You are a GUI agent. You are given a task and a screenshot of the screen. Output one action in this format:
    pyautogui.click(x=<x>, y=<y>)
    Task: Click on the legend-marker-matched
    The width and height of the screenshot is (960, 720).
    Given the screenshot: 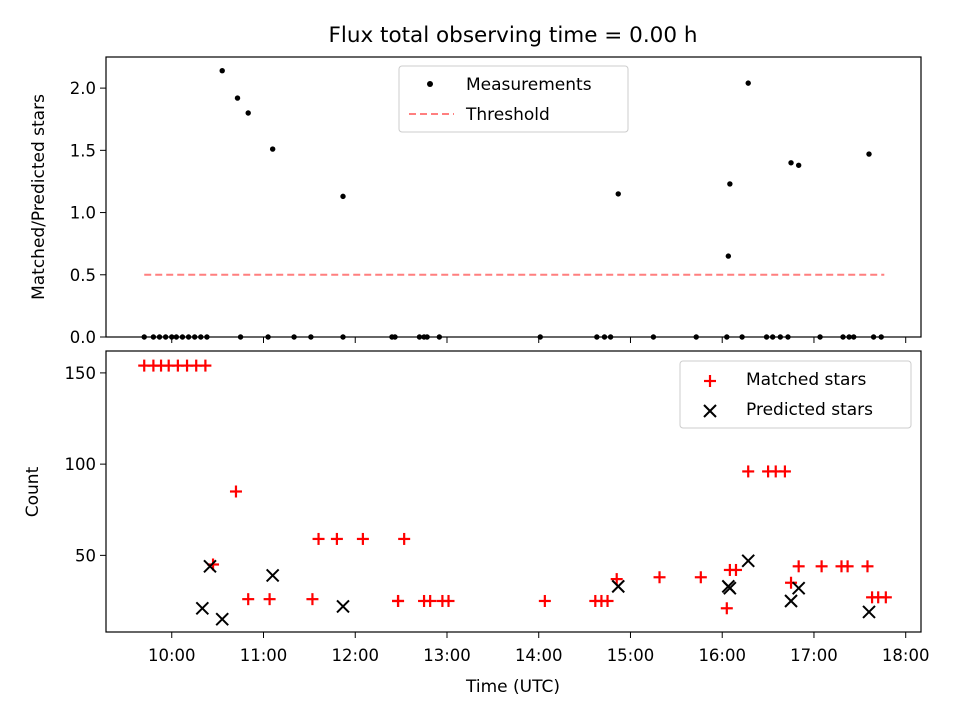 What is the action you would take?
    pyautogui.click(x=710, y=381)
    